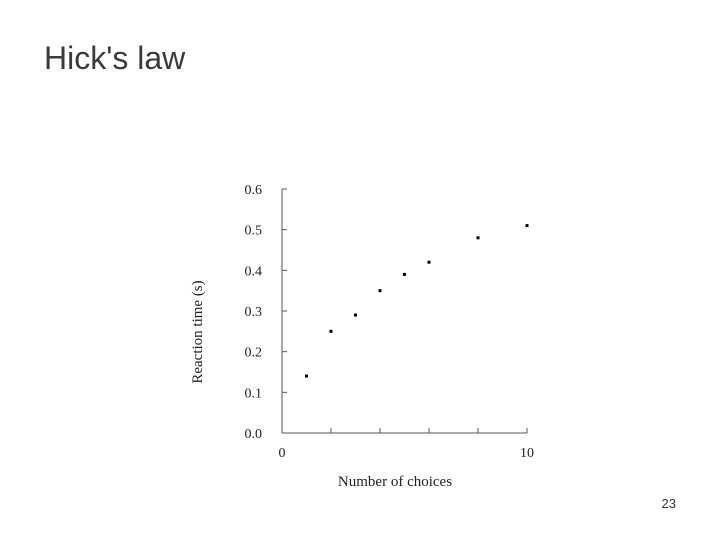 The height and width of the screenshot is (540, 720). What do you see at coordinates (406, 444) in the screenshot?
I see `x-axis-ticks: 0 10` at bounding box center [406, 444].